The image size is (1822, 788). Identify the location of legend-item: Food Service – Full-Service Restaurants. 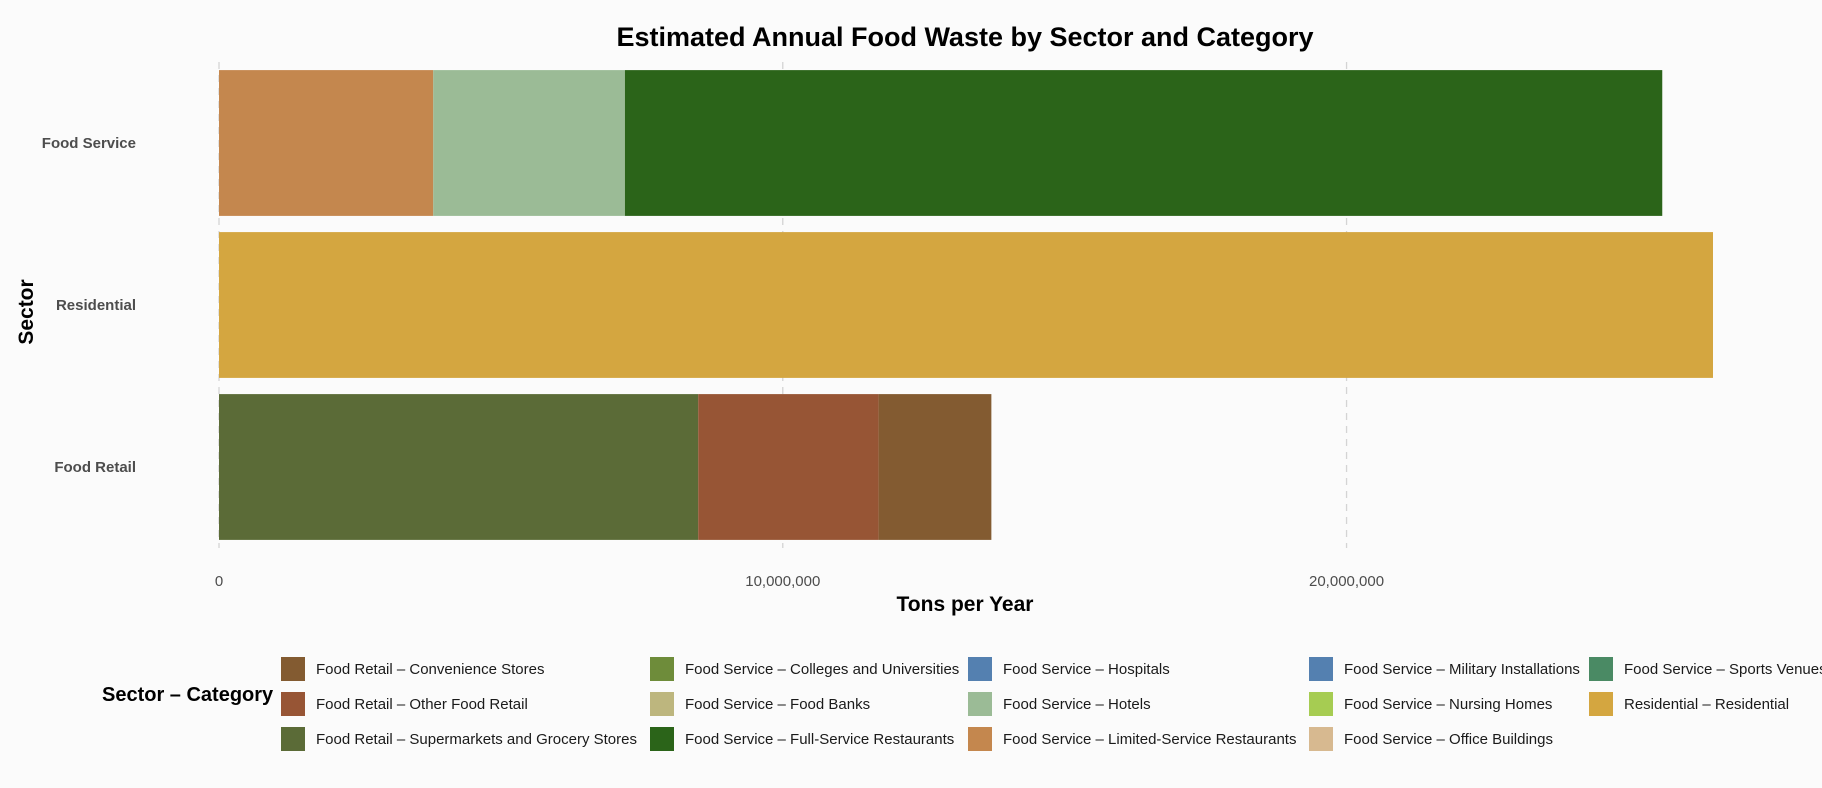
(802, 739).